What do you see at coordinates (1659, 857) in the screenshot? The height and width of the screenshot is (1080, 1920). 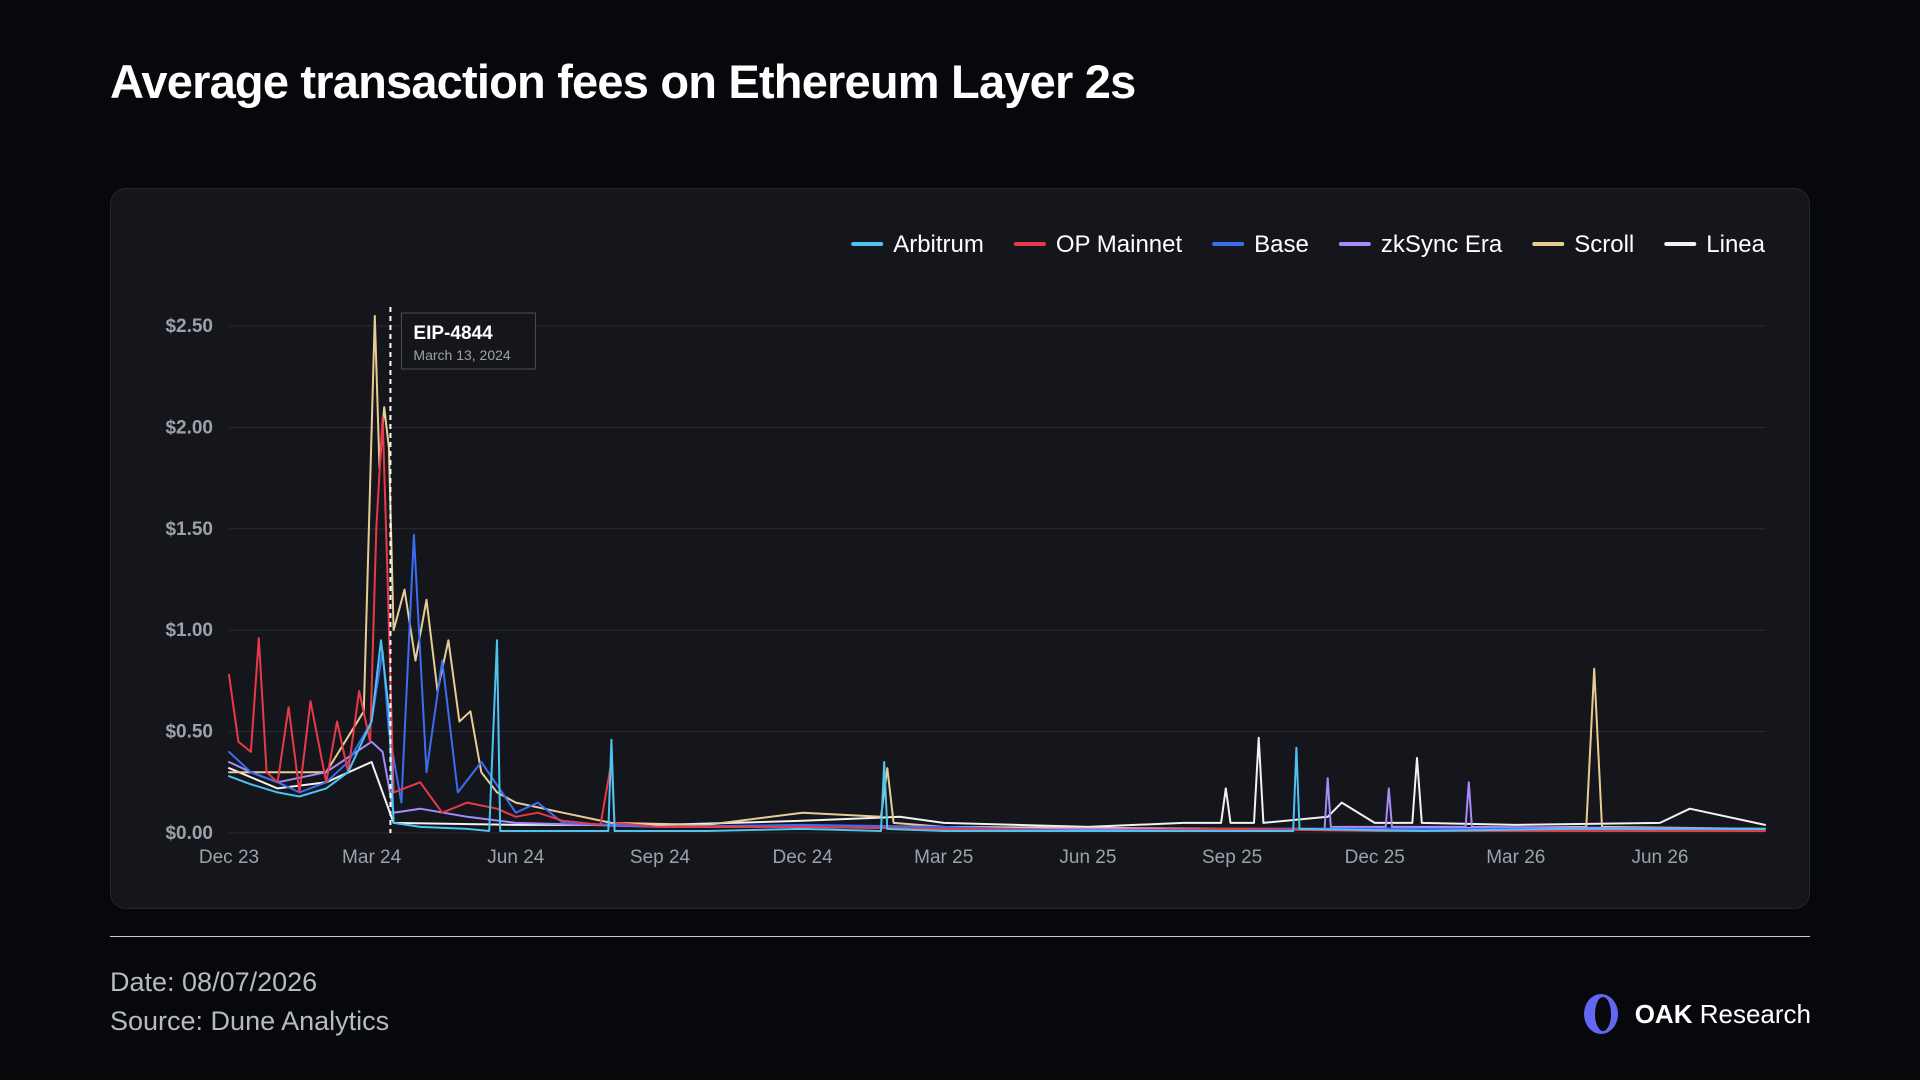 I see `x-tick-label: Jun 26` at bounding box center [1659, 857].